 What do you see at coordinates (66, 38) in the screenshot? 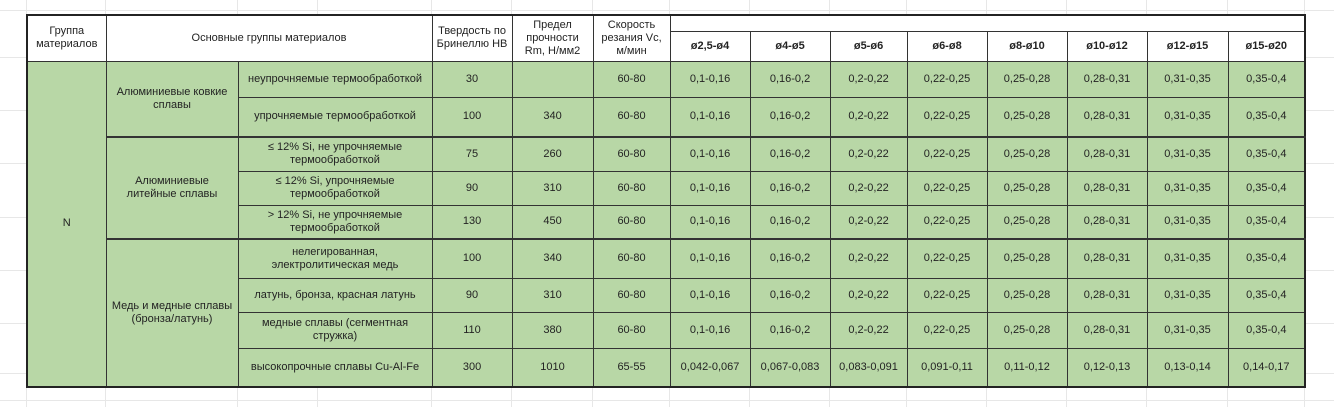
I see `header-material-class: Группа материалов` at bounding box center [66, 38].